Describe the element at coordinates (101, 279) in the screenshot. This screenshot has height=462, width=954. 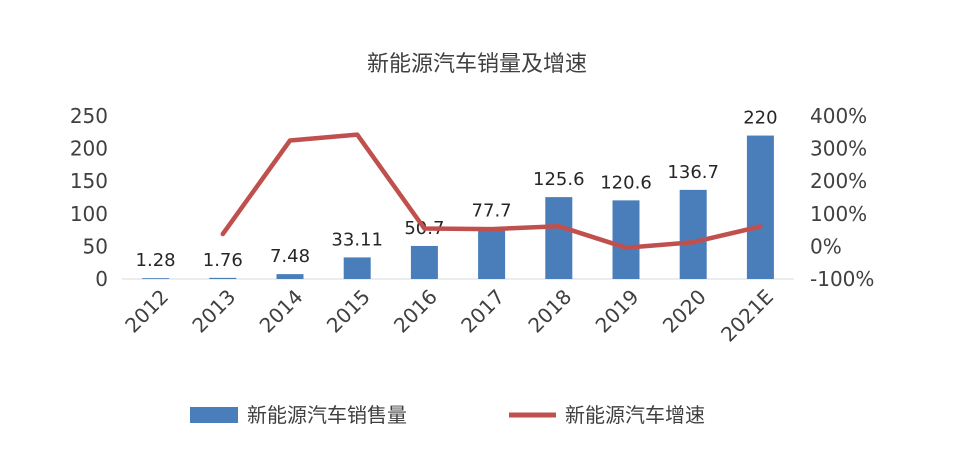
I see `left-tick-label: 0` at that location.